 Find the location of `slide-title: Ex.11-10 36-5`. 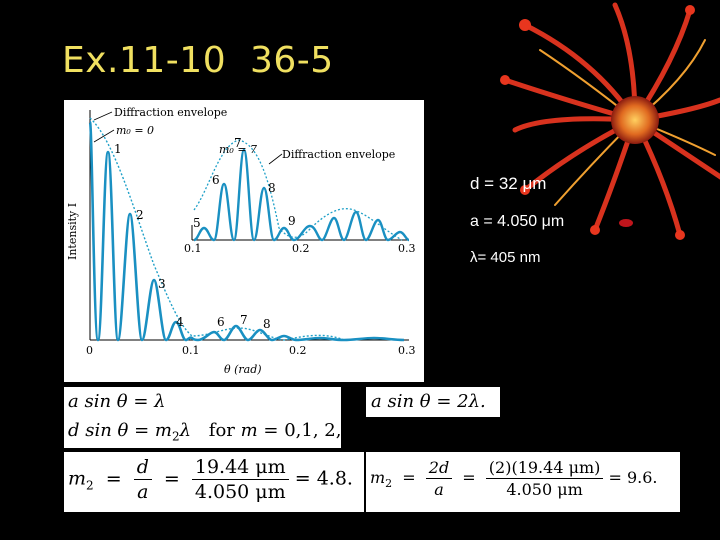

slide-title: Ex.11-10 36-5 is located at coordinates (198, 60).